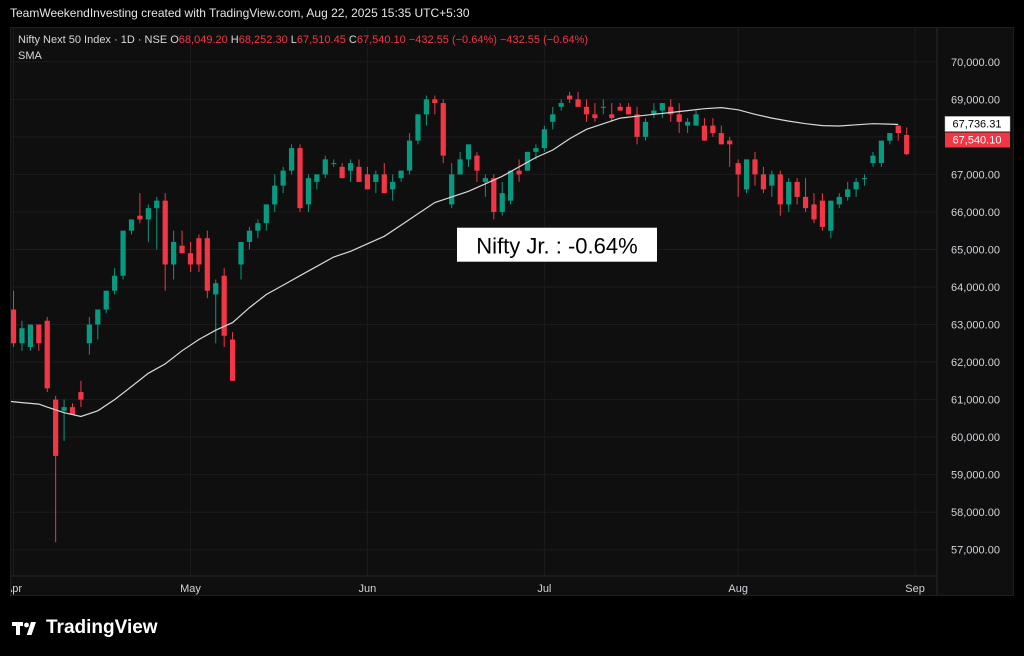 This screenshot has width=1024, height=656. Describe the element at coordinates (975, 250) in the screenshot. I see `y-tick-label: 65,000.00` at that location.